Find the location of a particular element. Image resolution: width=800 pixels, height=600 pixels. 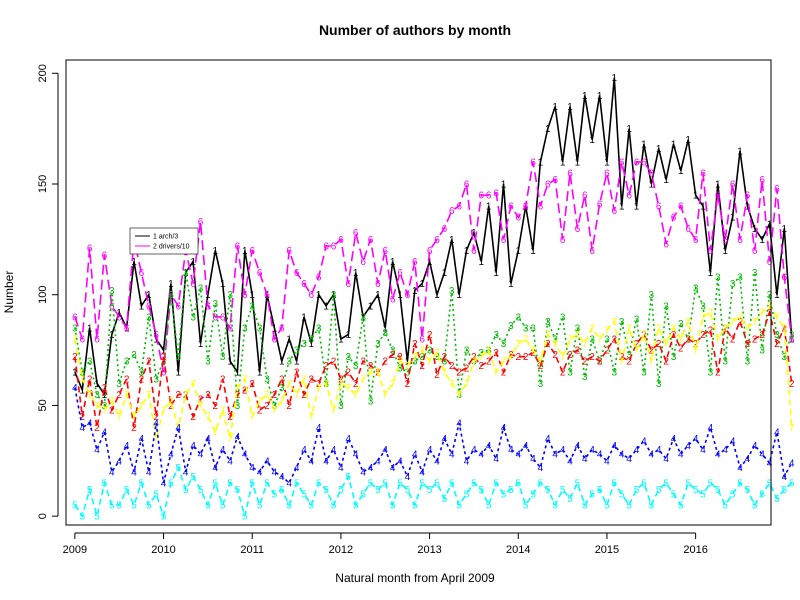

legend-label-1: 1 arch/3 is located at coordinates (165, 237).